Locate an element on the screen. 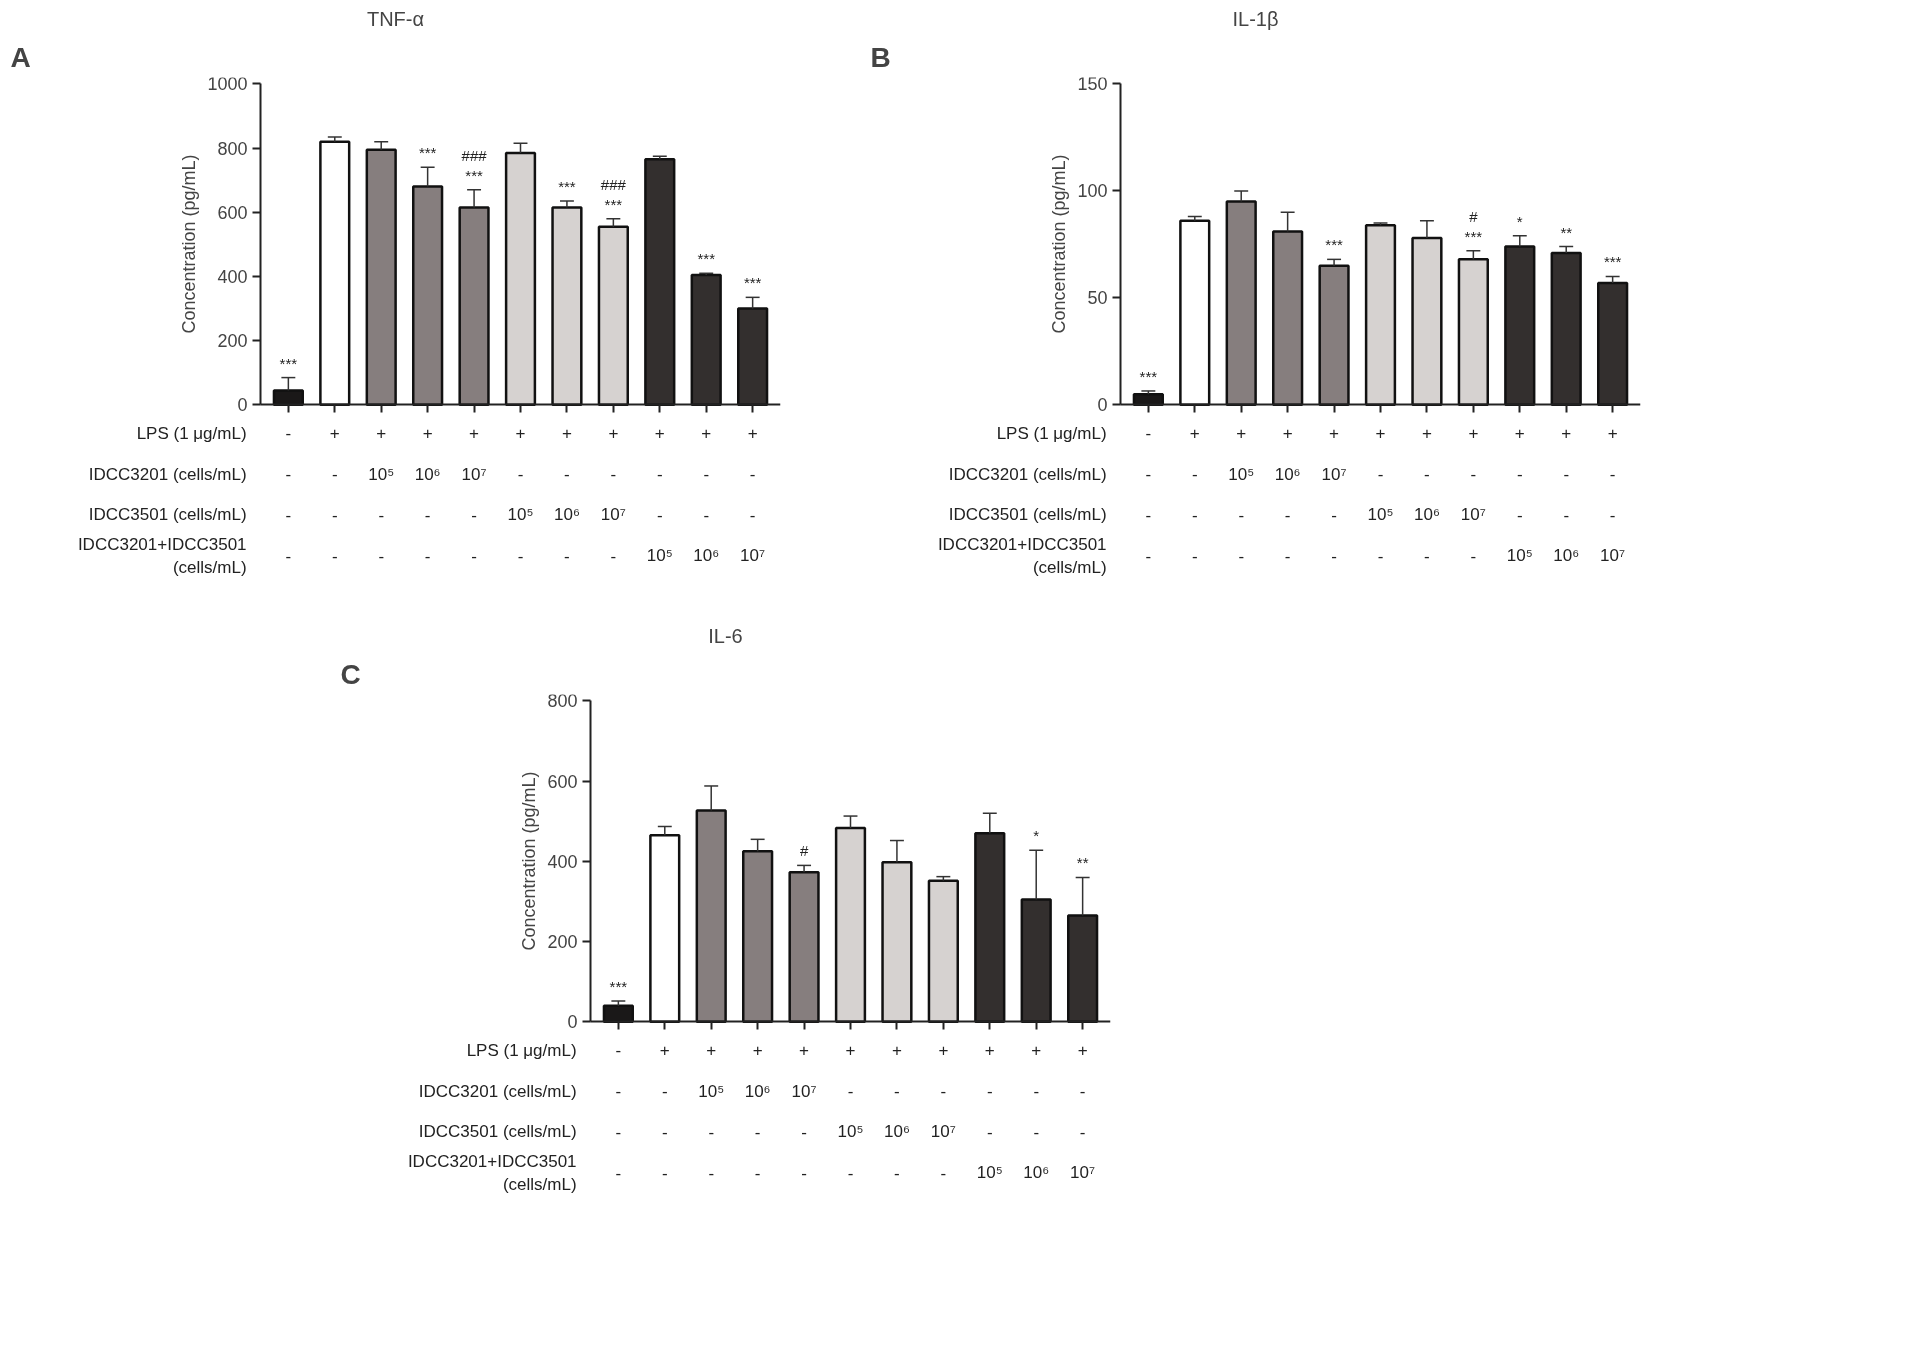 This screenshot has height=1354, width=1914. y-tick-label: 150 is located at coordinates (1092, 84).